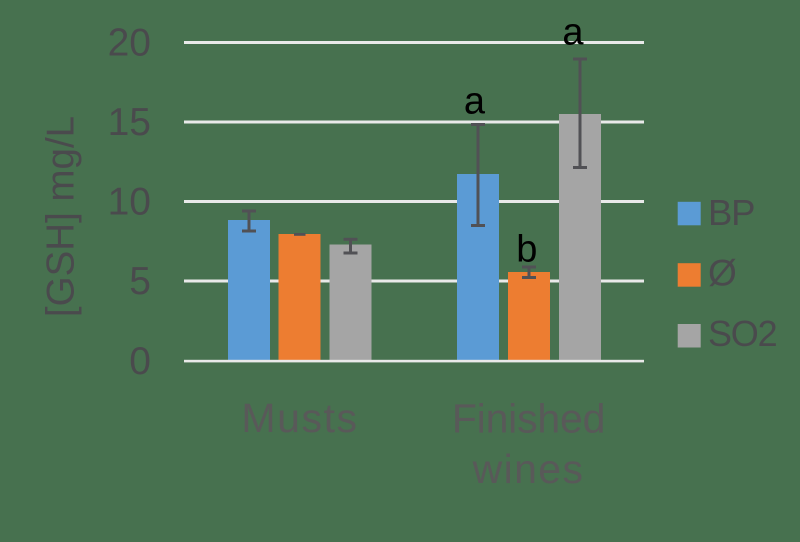 The width and height of the screenshot is (800, 542). I want to click on svg-text: 0, so click(140, 361).